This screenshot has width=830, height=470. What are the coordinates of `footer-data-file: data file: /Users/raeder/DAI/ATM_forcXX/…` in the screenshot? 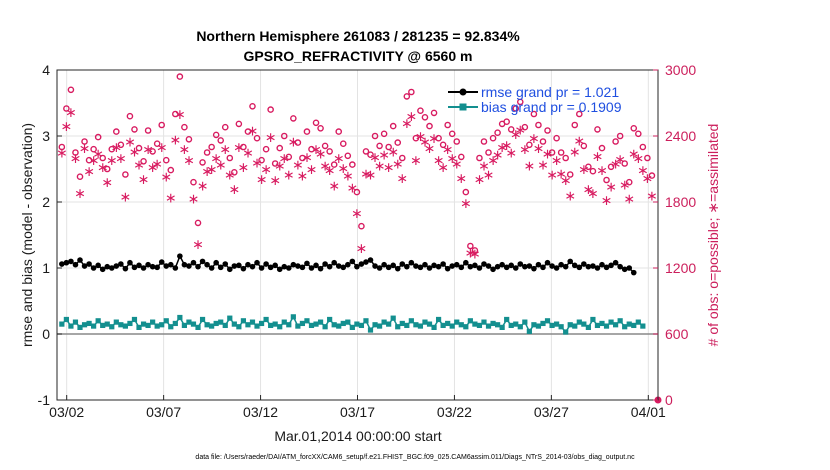 It's located at (415, 457).